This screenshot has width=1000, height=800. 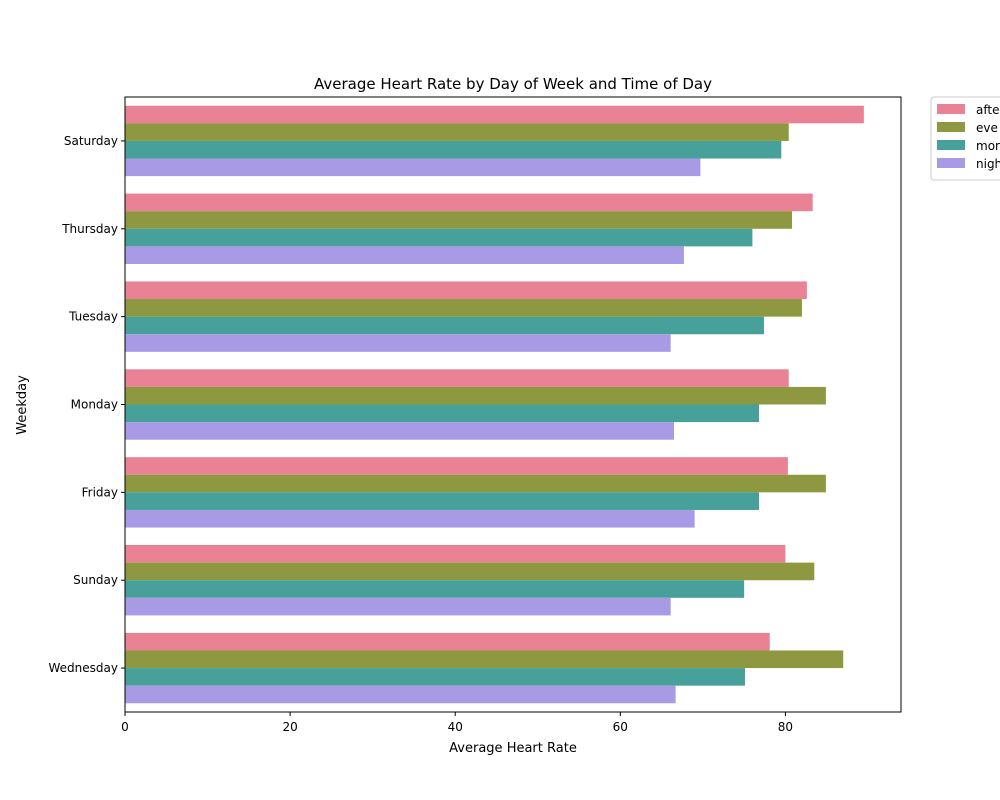 What do you see at coordinates (100, 492) in the screenshot?
I see `y-tick-label: Friday` at bounding box center [100, 492].